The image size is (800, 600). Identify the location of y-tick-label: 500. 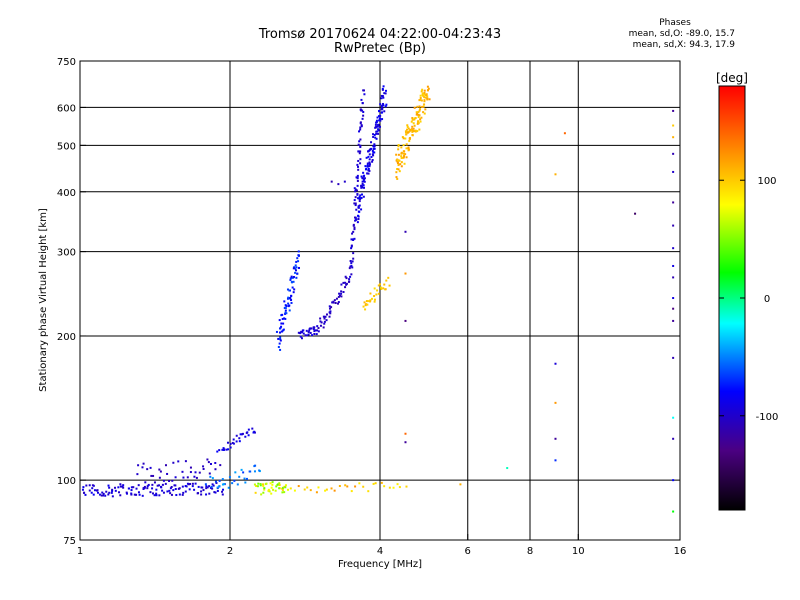
(66, 146).